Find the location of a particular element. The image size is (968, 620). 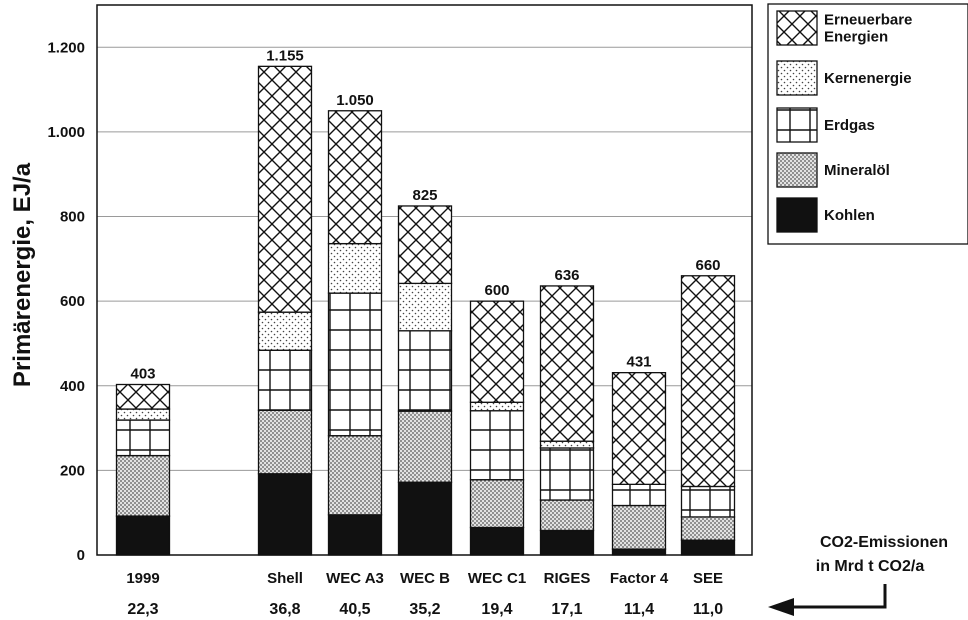

bar-riges-erdgas is located at coordinates (567, 474).